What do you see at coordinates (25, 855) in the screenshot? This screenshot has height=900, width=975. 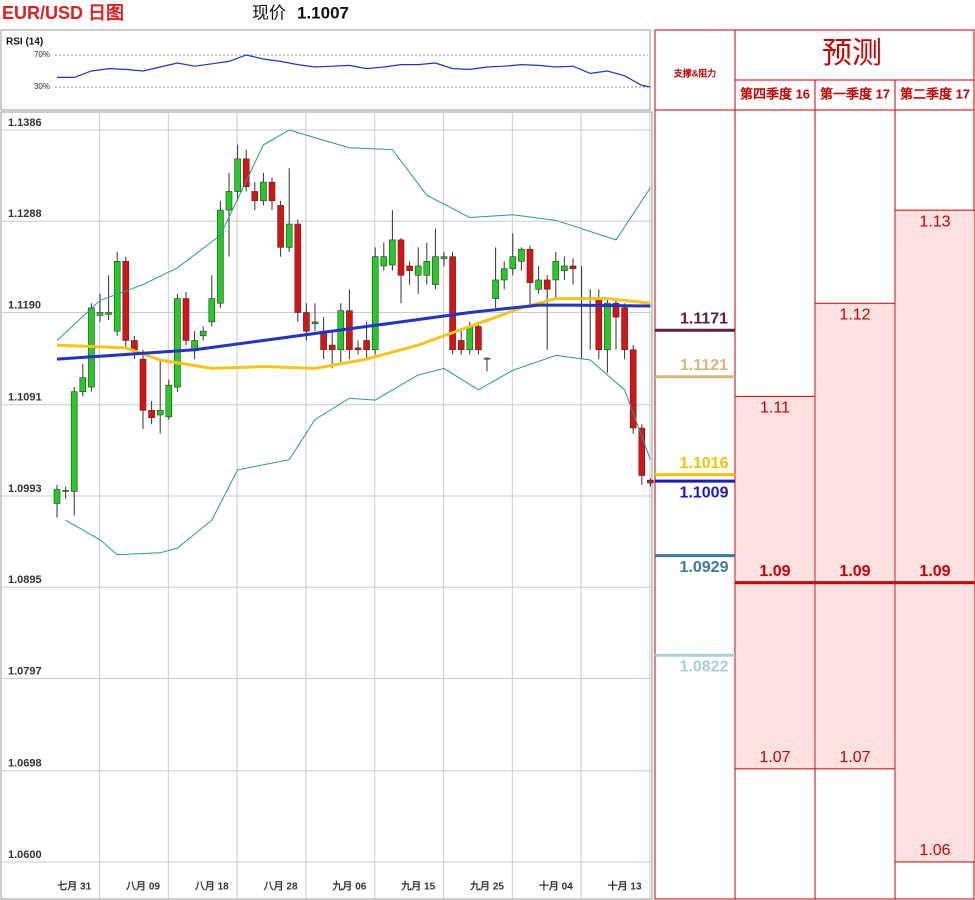 I see `y-tick-label: 1.0600` at bounding box center [25, 855].